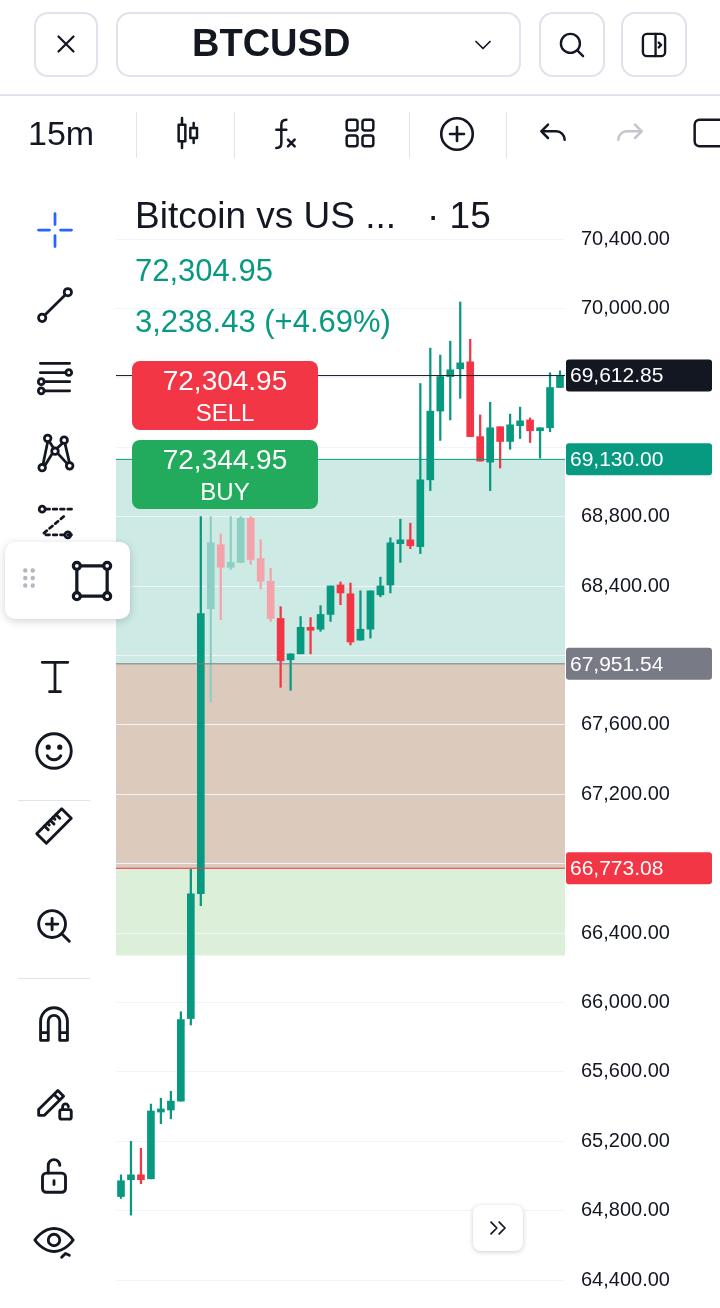  What do you see at coordinates (625, 1000) in the screenshot?
I see `y-tick-label: 66,000.00` at bounding box center [625, 1000].